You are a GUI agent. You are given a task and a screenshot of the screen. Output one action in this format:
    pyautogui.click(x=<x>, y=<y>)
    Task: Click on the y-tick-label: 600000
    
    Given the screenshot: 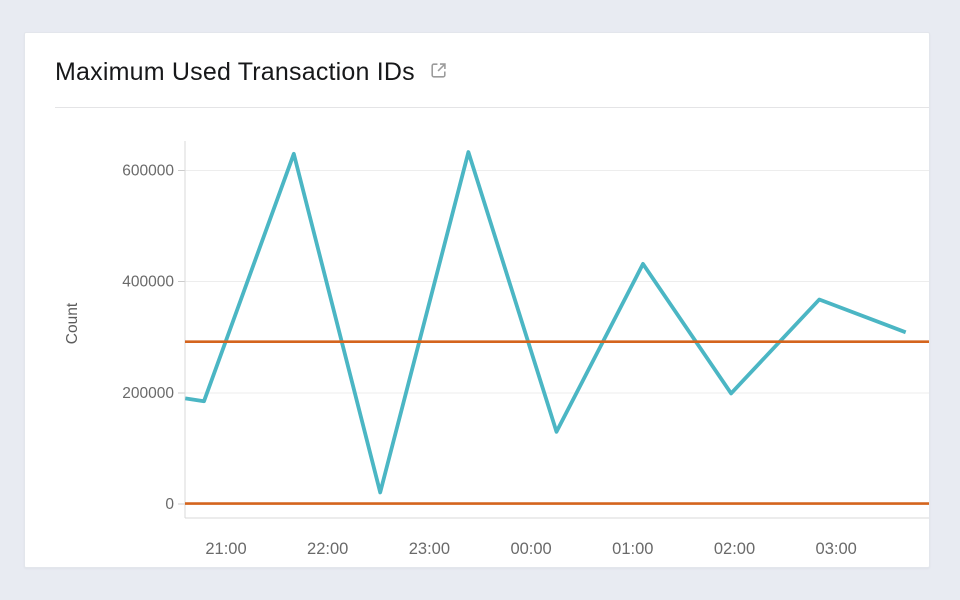 What is the action you would take?
    pyautogui.click(x=148, y=170)
    